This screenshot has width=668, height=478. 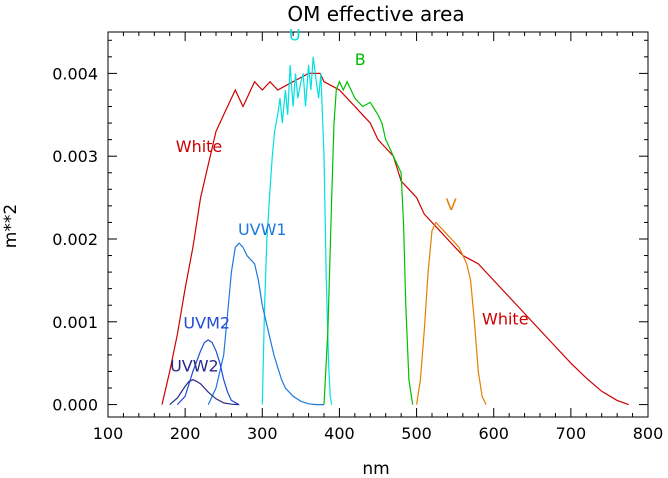 What do you see at coordinates (339, 433) in the screenshot?
I see `x-tick-label: 400` at bounding box center [339, 433].